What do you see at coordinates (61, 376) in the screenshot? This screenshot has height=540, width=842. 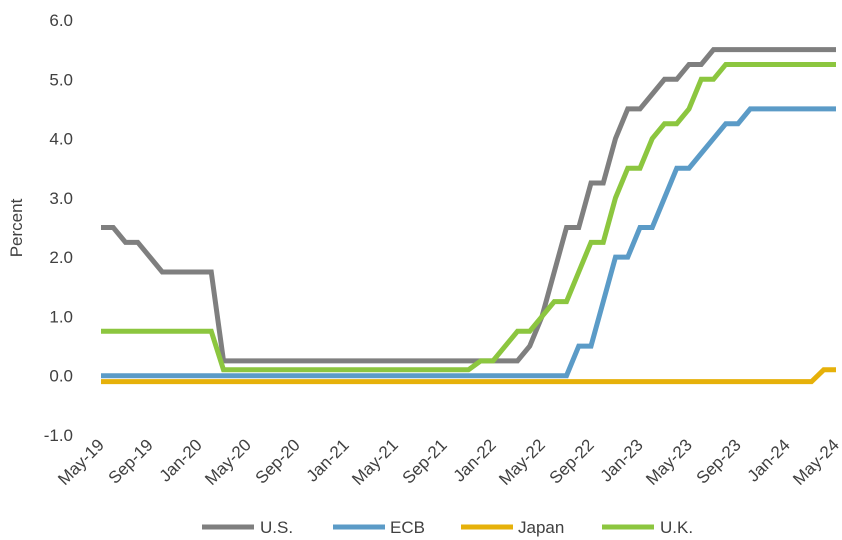 I see `y-tick-label: 0.0` at bounding box center [61, 376].